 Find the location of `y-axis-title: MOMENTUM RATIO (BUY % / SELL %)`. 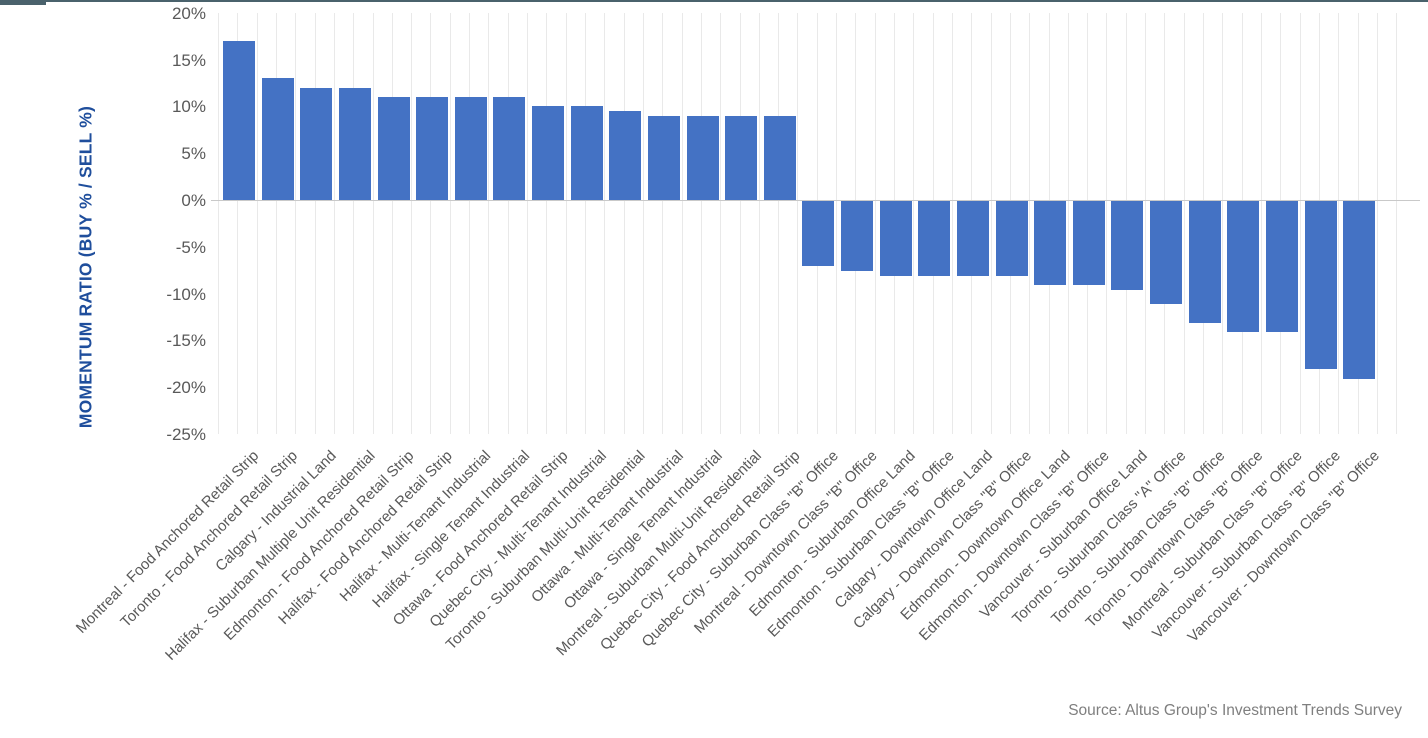

y-axis-title: MOMENTUM RATIO (BUY % / SELL %) is located at coordinates (85, 267).